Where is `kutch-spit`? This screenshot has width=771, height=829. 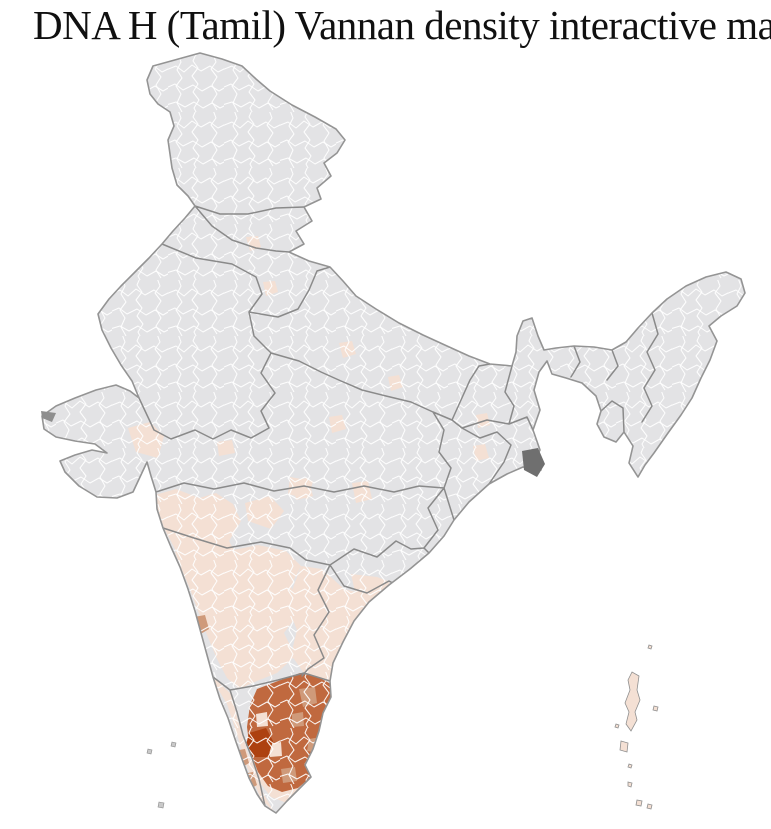 kutch-spit is located at coordinates (48, 416).